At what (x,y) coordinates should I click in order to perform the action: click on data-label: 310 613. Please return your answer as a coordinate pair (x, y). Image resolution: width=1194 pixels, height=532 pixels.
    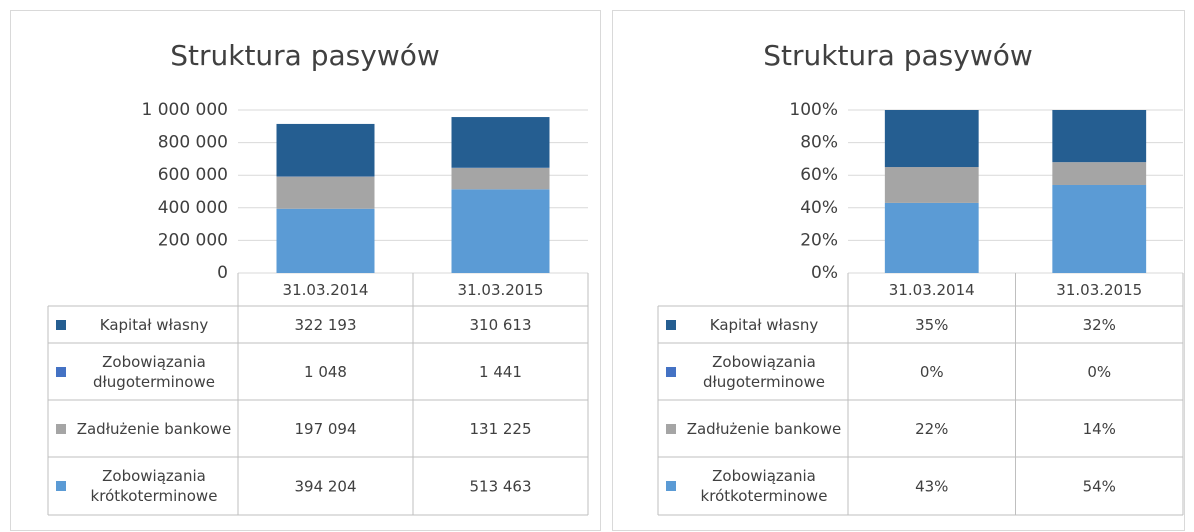
    Looking at the image, I should click on (500, 325).